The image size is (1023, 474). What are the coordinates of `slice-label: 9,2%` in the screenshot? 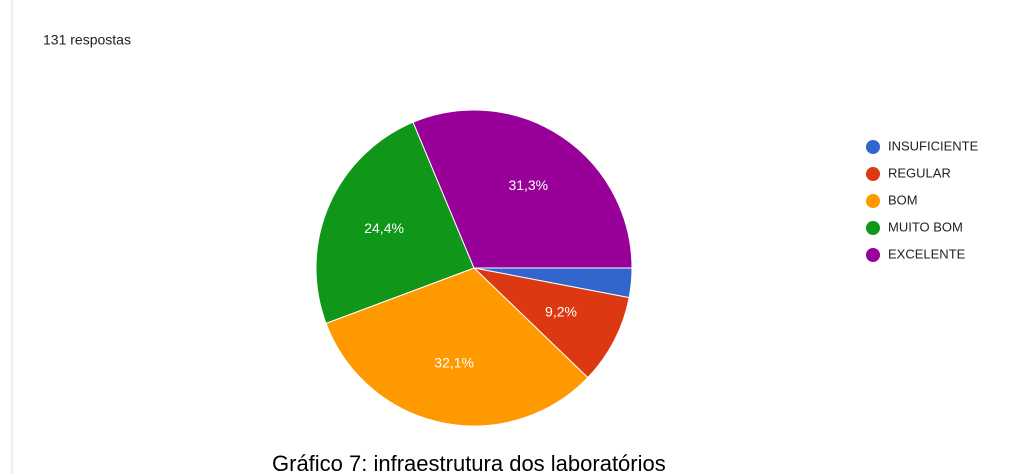 It's located at (561, 312).